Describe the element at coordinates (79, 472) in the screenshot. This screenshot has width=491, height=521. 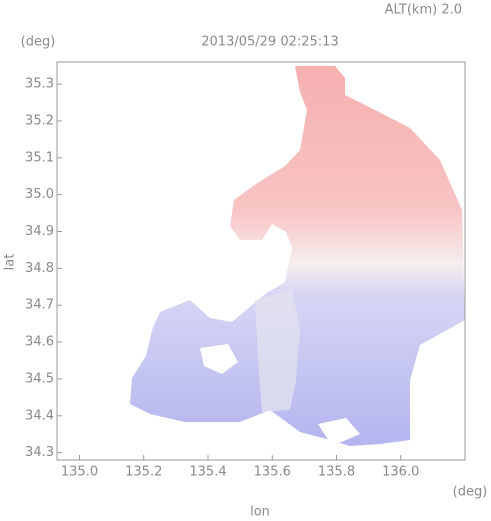
I see `x-tick-label: 135.0` at that location.